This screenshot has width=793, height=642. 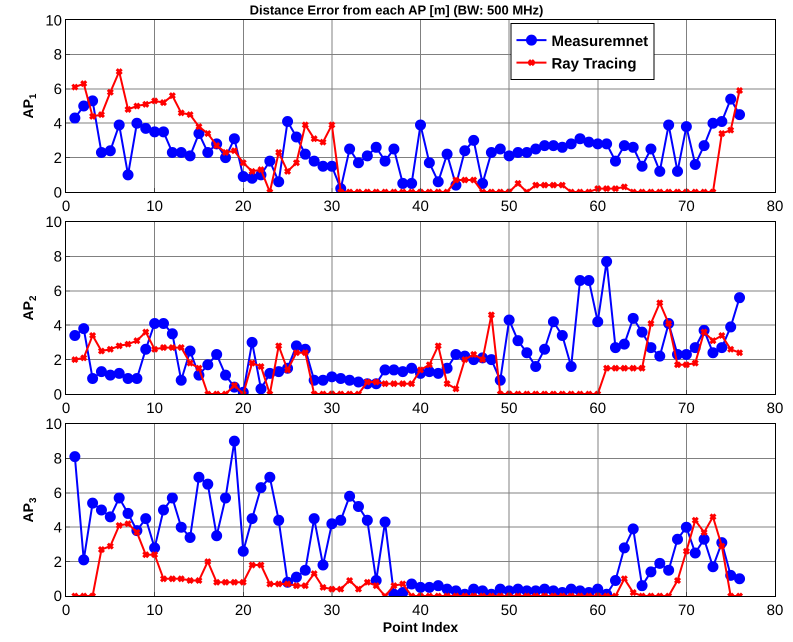 I want to click on legend-label: Ray Tracing, so click(x=594, y=63).